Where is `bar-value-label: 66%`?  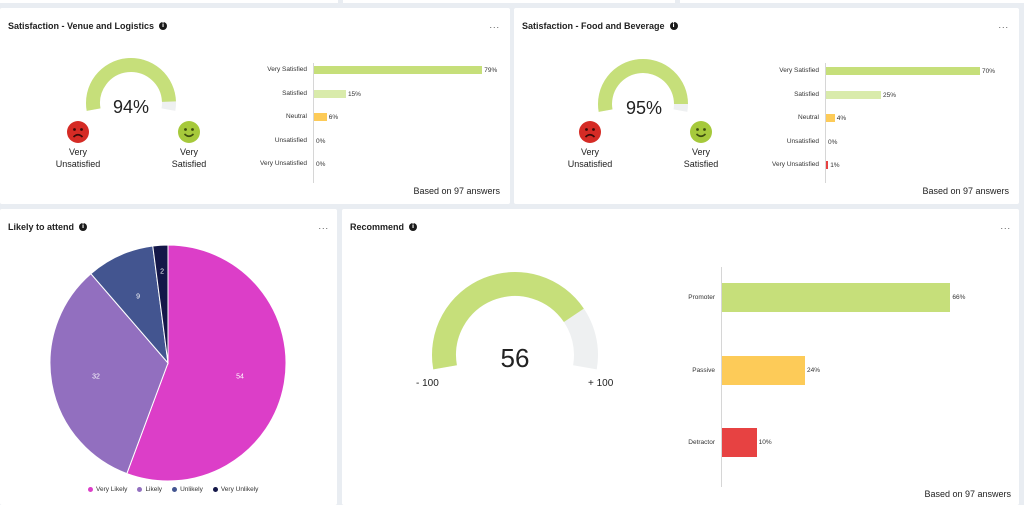
bar-value-label: 66% is located at coordinates (959, 297).